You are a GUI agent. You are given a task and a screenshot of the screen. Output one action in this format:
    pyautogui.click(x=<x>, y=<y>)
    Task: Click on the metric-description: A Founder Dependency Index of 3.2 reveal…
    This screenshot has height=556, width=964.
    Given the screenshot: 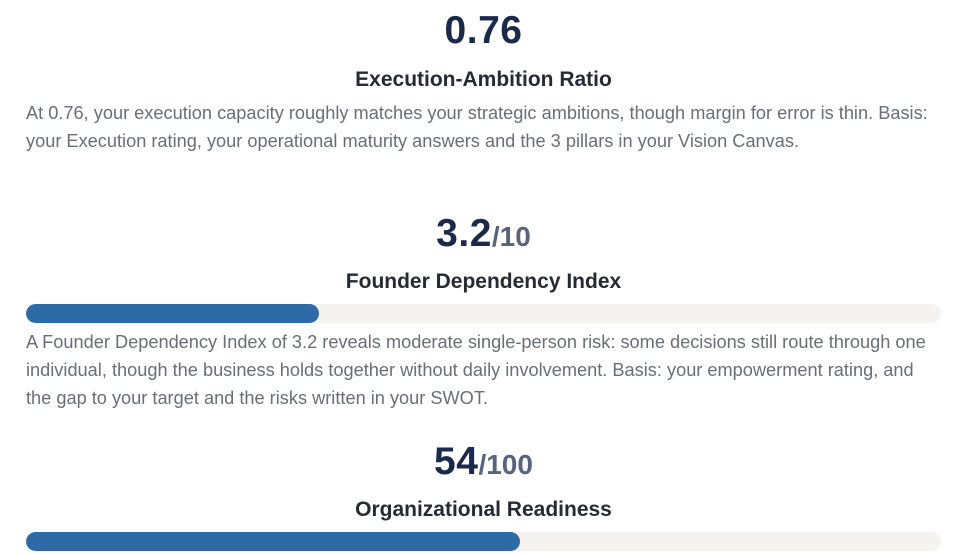 What is the action you would take?
    pyautogui.click(x=476, y=370)
    